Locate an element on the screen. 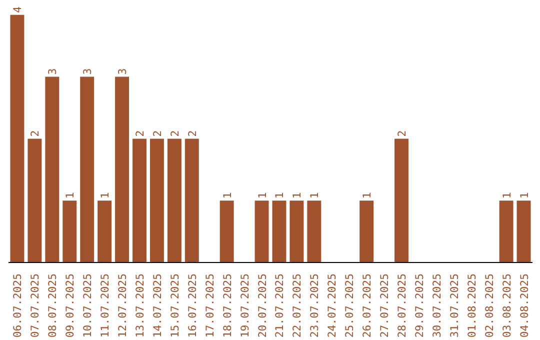  x-tick-label: 31.07.2025 is located at coordinates (454, 306).